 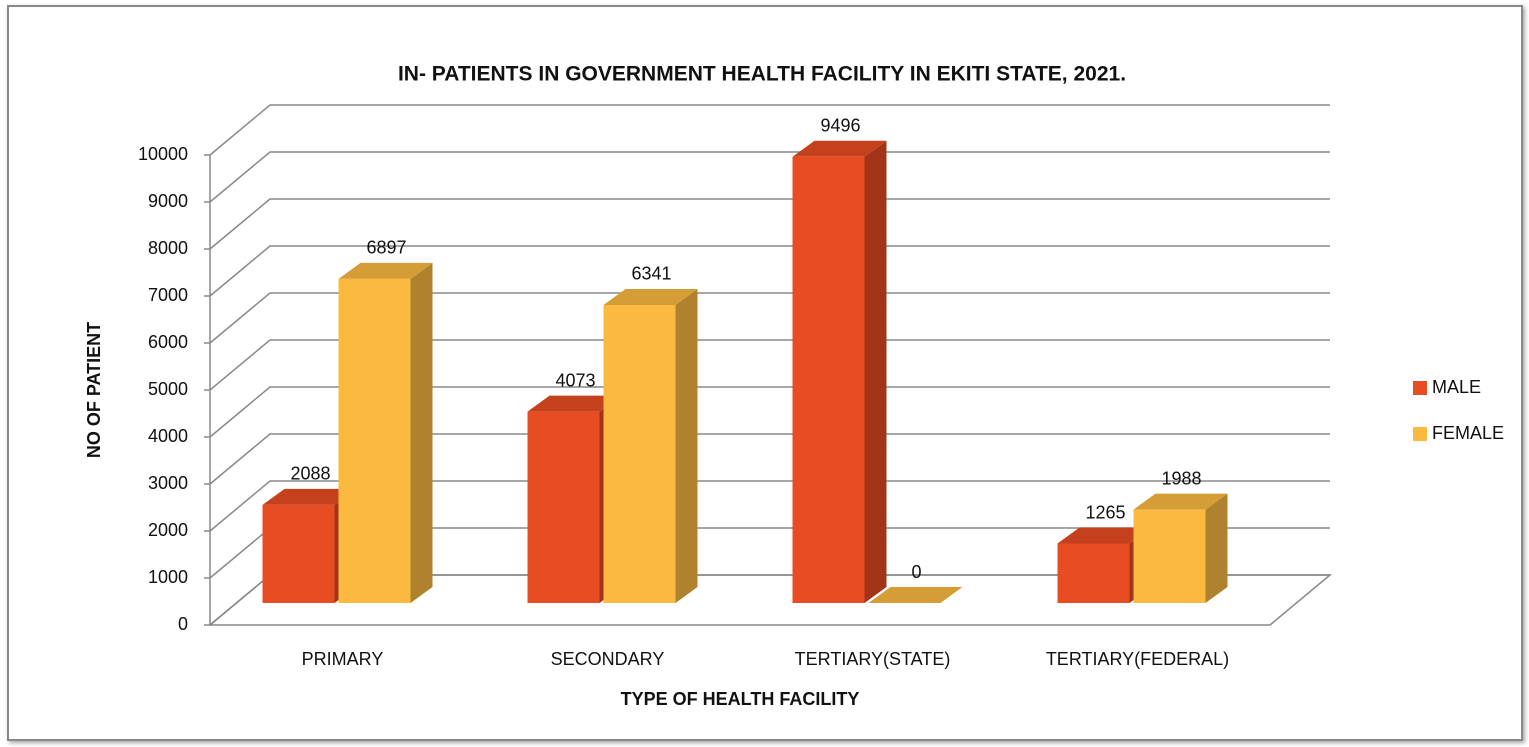 What do you see at coordinates (183, 624) in the screenshot?
I see `y-tick-label: 0` at bounding box center [183, 624].